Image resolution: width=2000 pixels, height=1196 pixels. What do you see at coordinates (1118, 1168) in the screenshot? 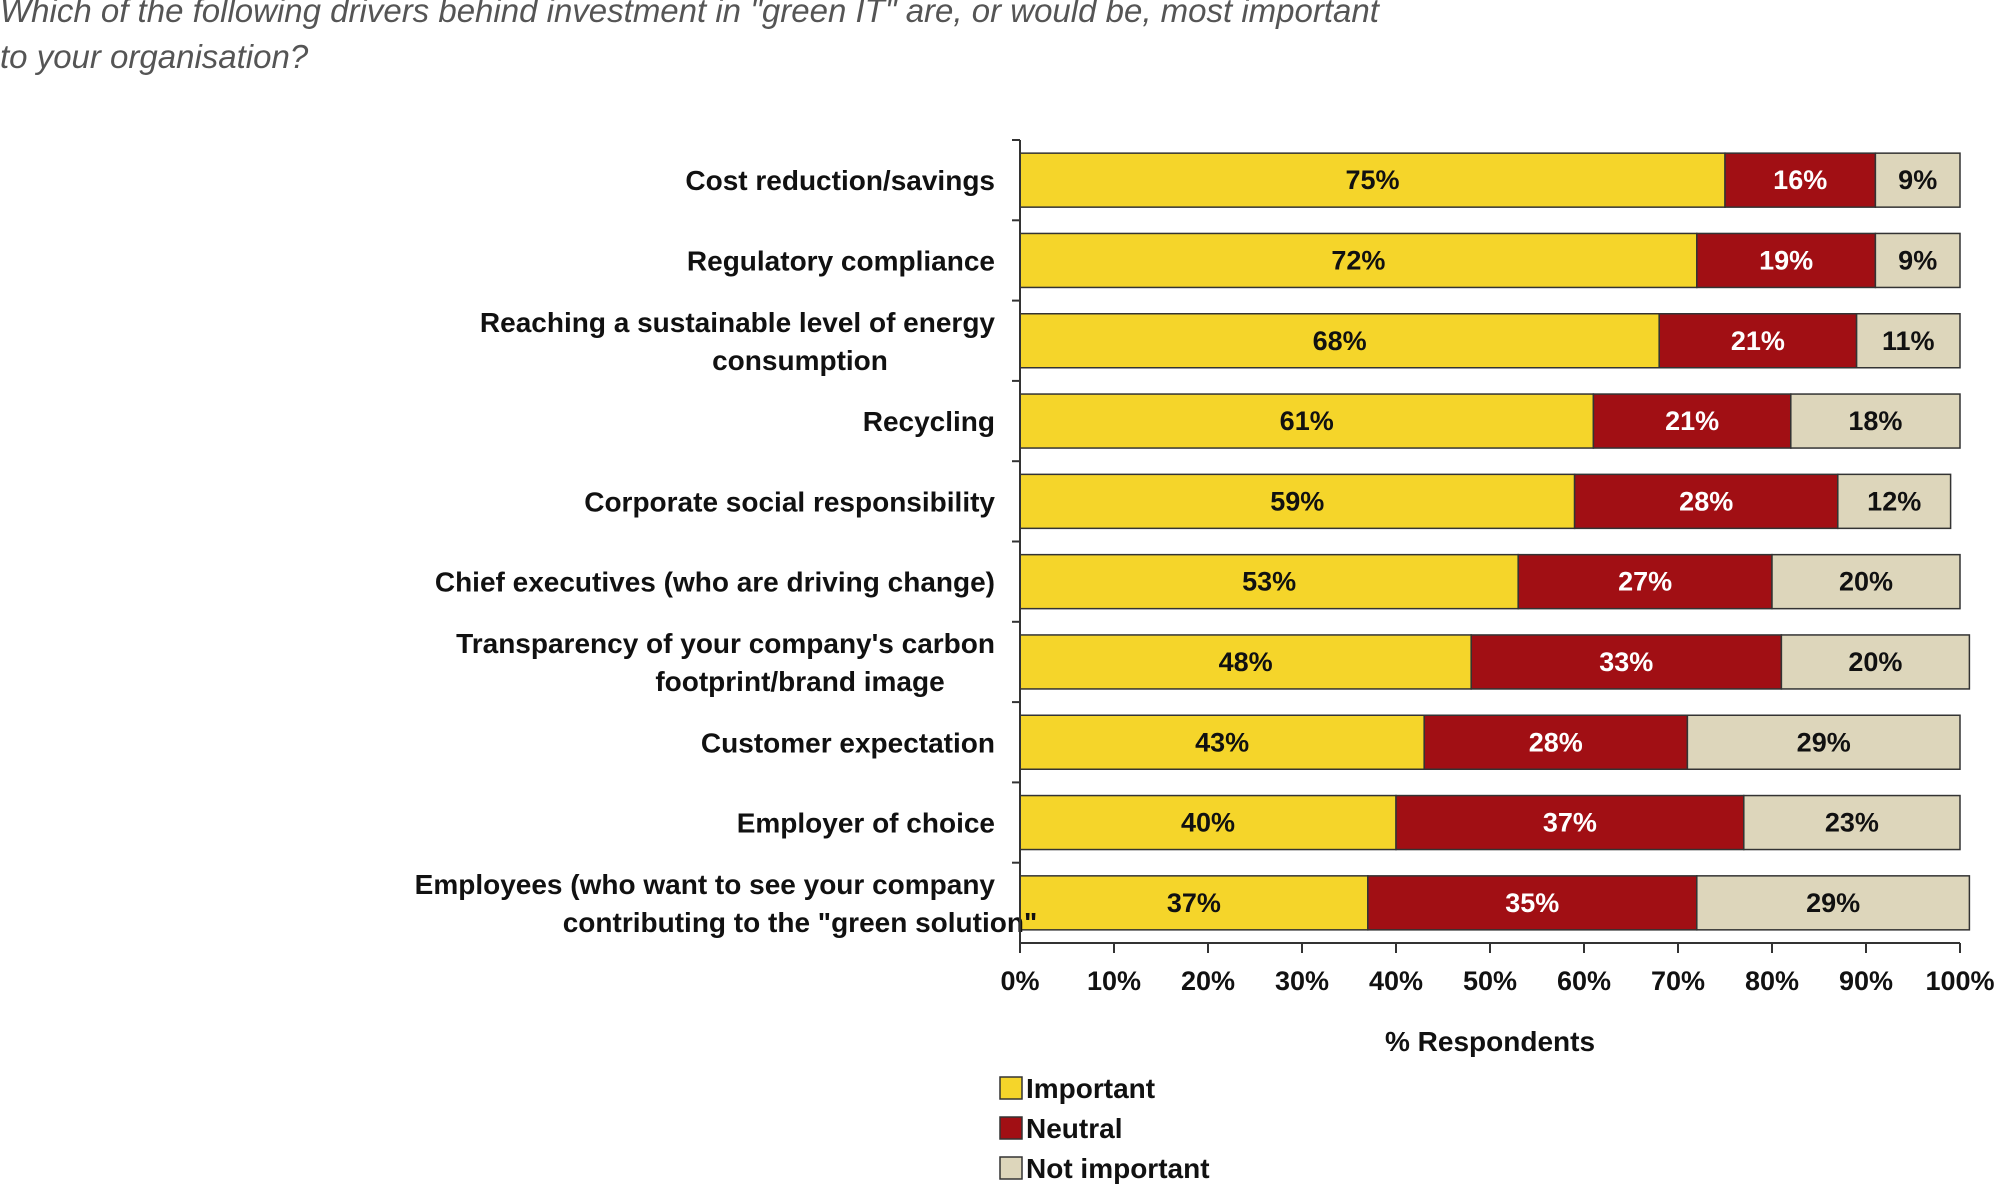
I see `legend-label: Not important` at bounding box center [1118, 1168].